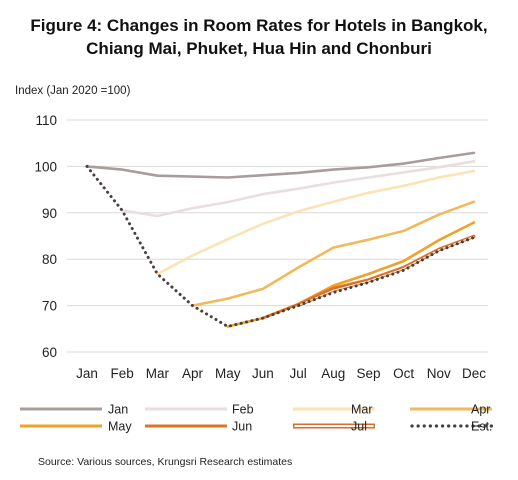 Image resolution: width=518 pixels, height=480 pixels. I want to click on x-tick-label: Jan, so click(87, 373).